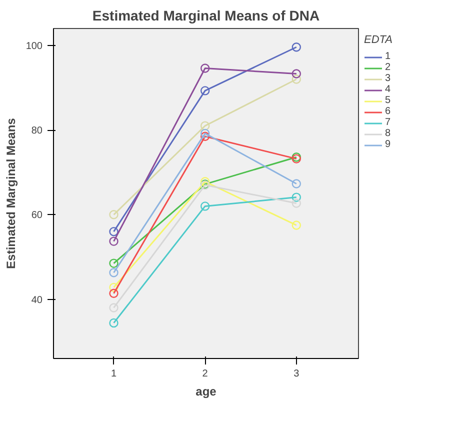 The width and height of the screenshot is (459, 436). Describe the element at coordinates (34, 46) in the screenshot. I see `y-tick-label: 100` at that location.